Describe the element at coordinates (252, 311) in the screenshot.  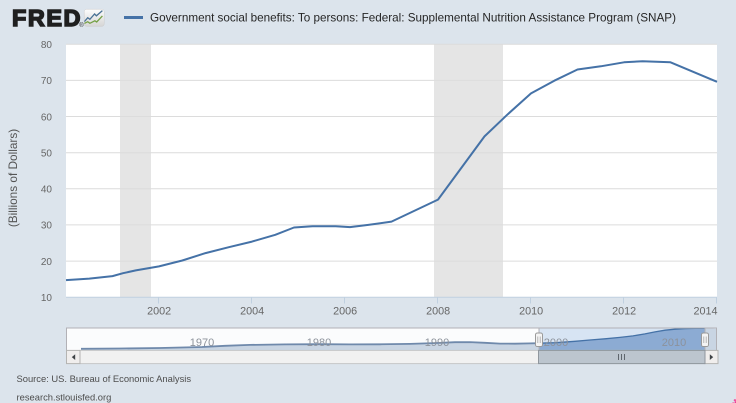
I see `svg-text: 2004` at that location.